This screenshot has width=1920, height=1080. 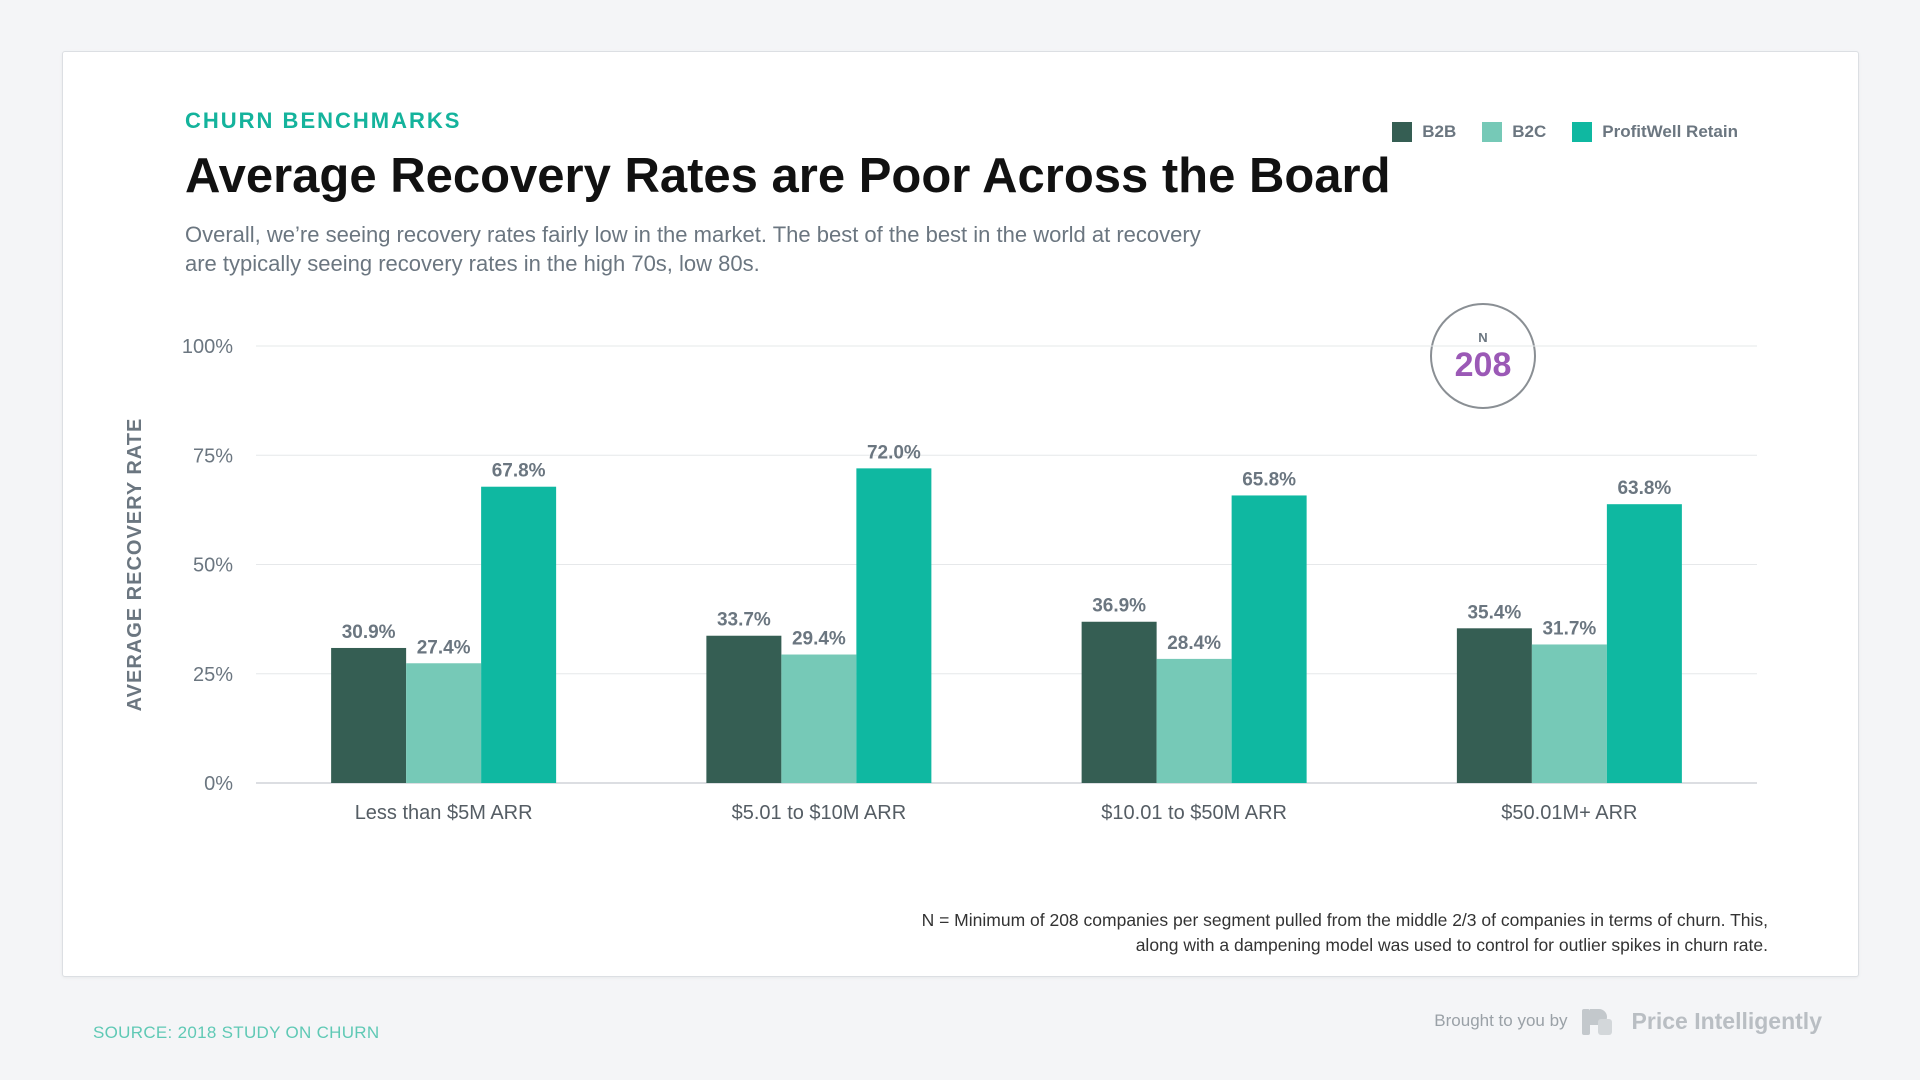 I want to click on legend-item-b2b: B2B, so click(x=1424, y=132).